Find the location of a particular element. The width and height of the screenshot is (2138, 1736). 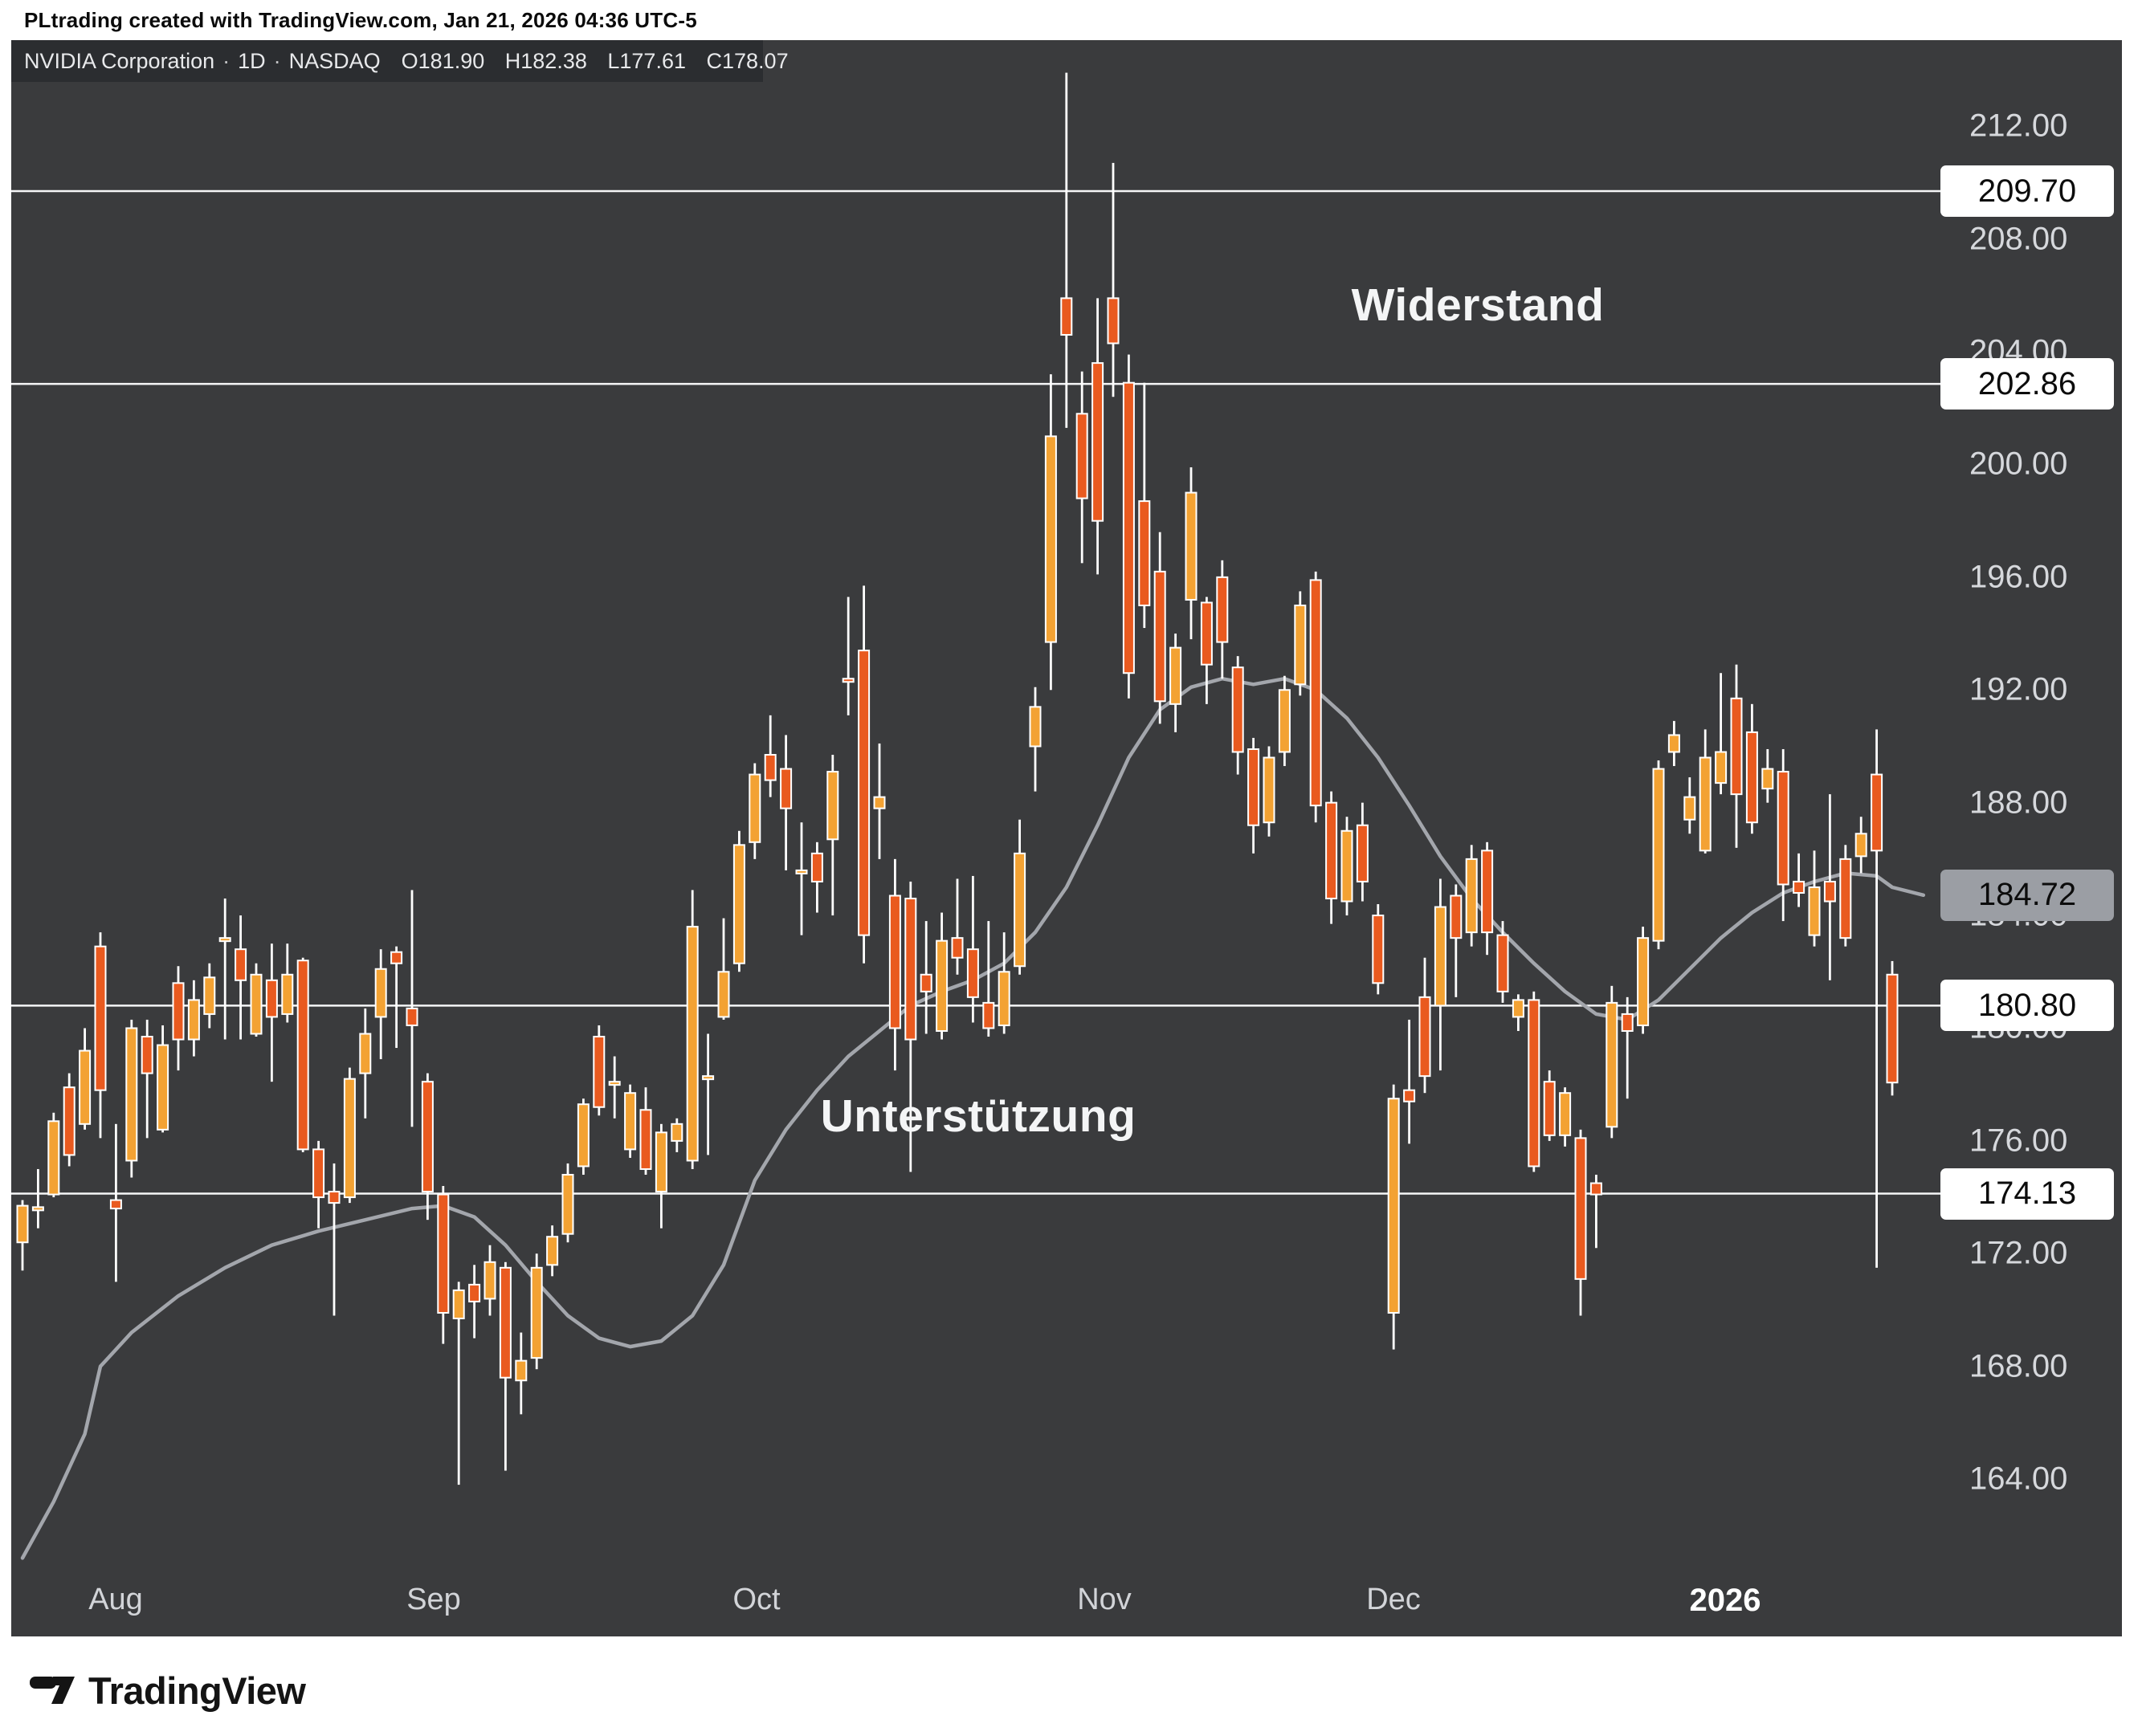

tradingview-logo: TradingView is located at coordinates (167, 1690).